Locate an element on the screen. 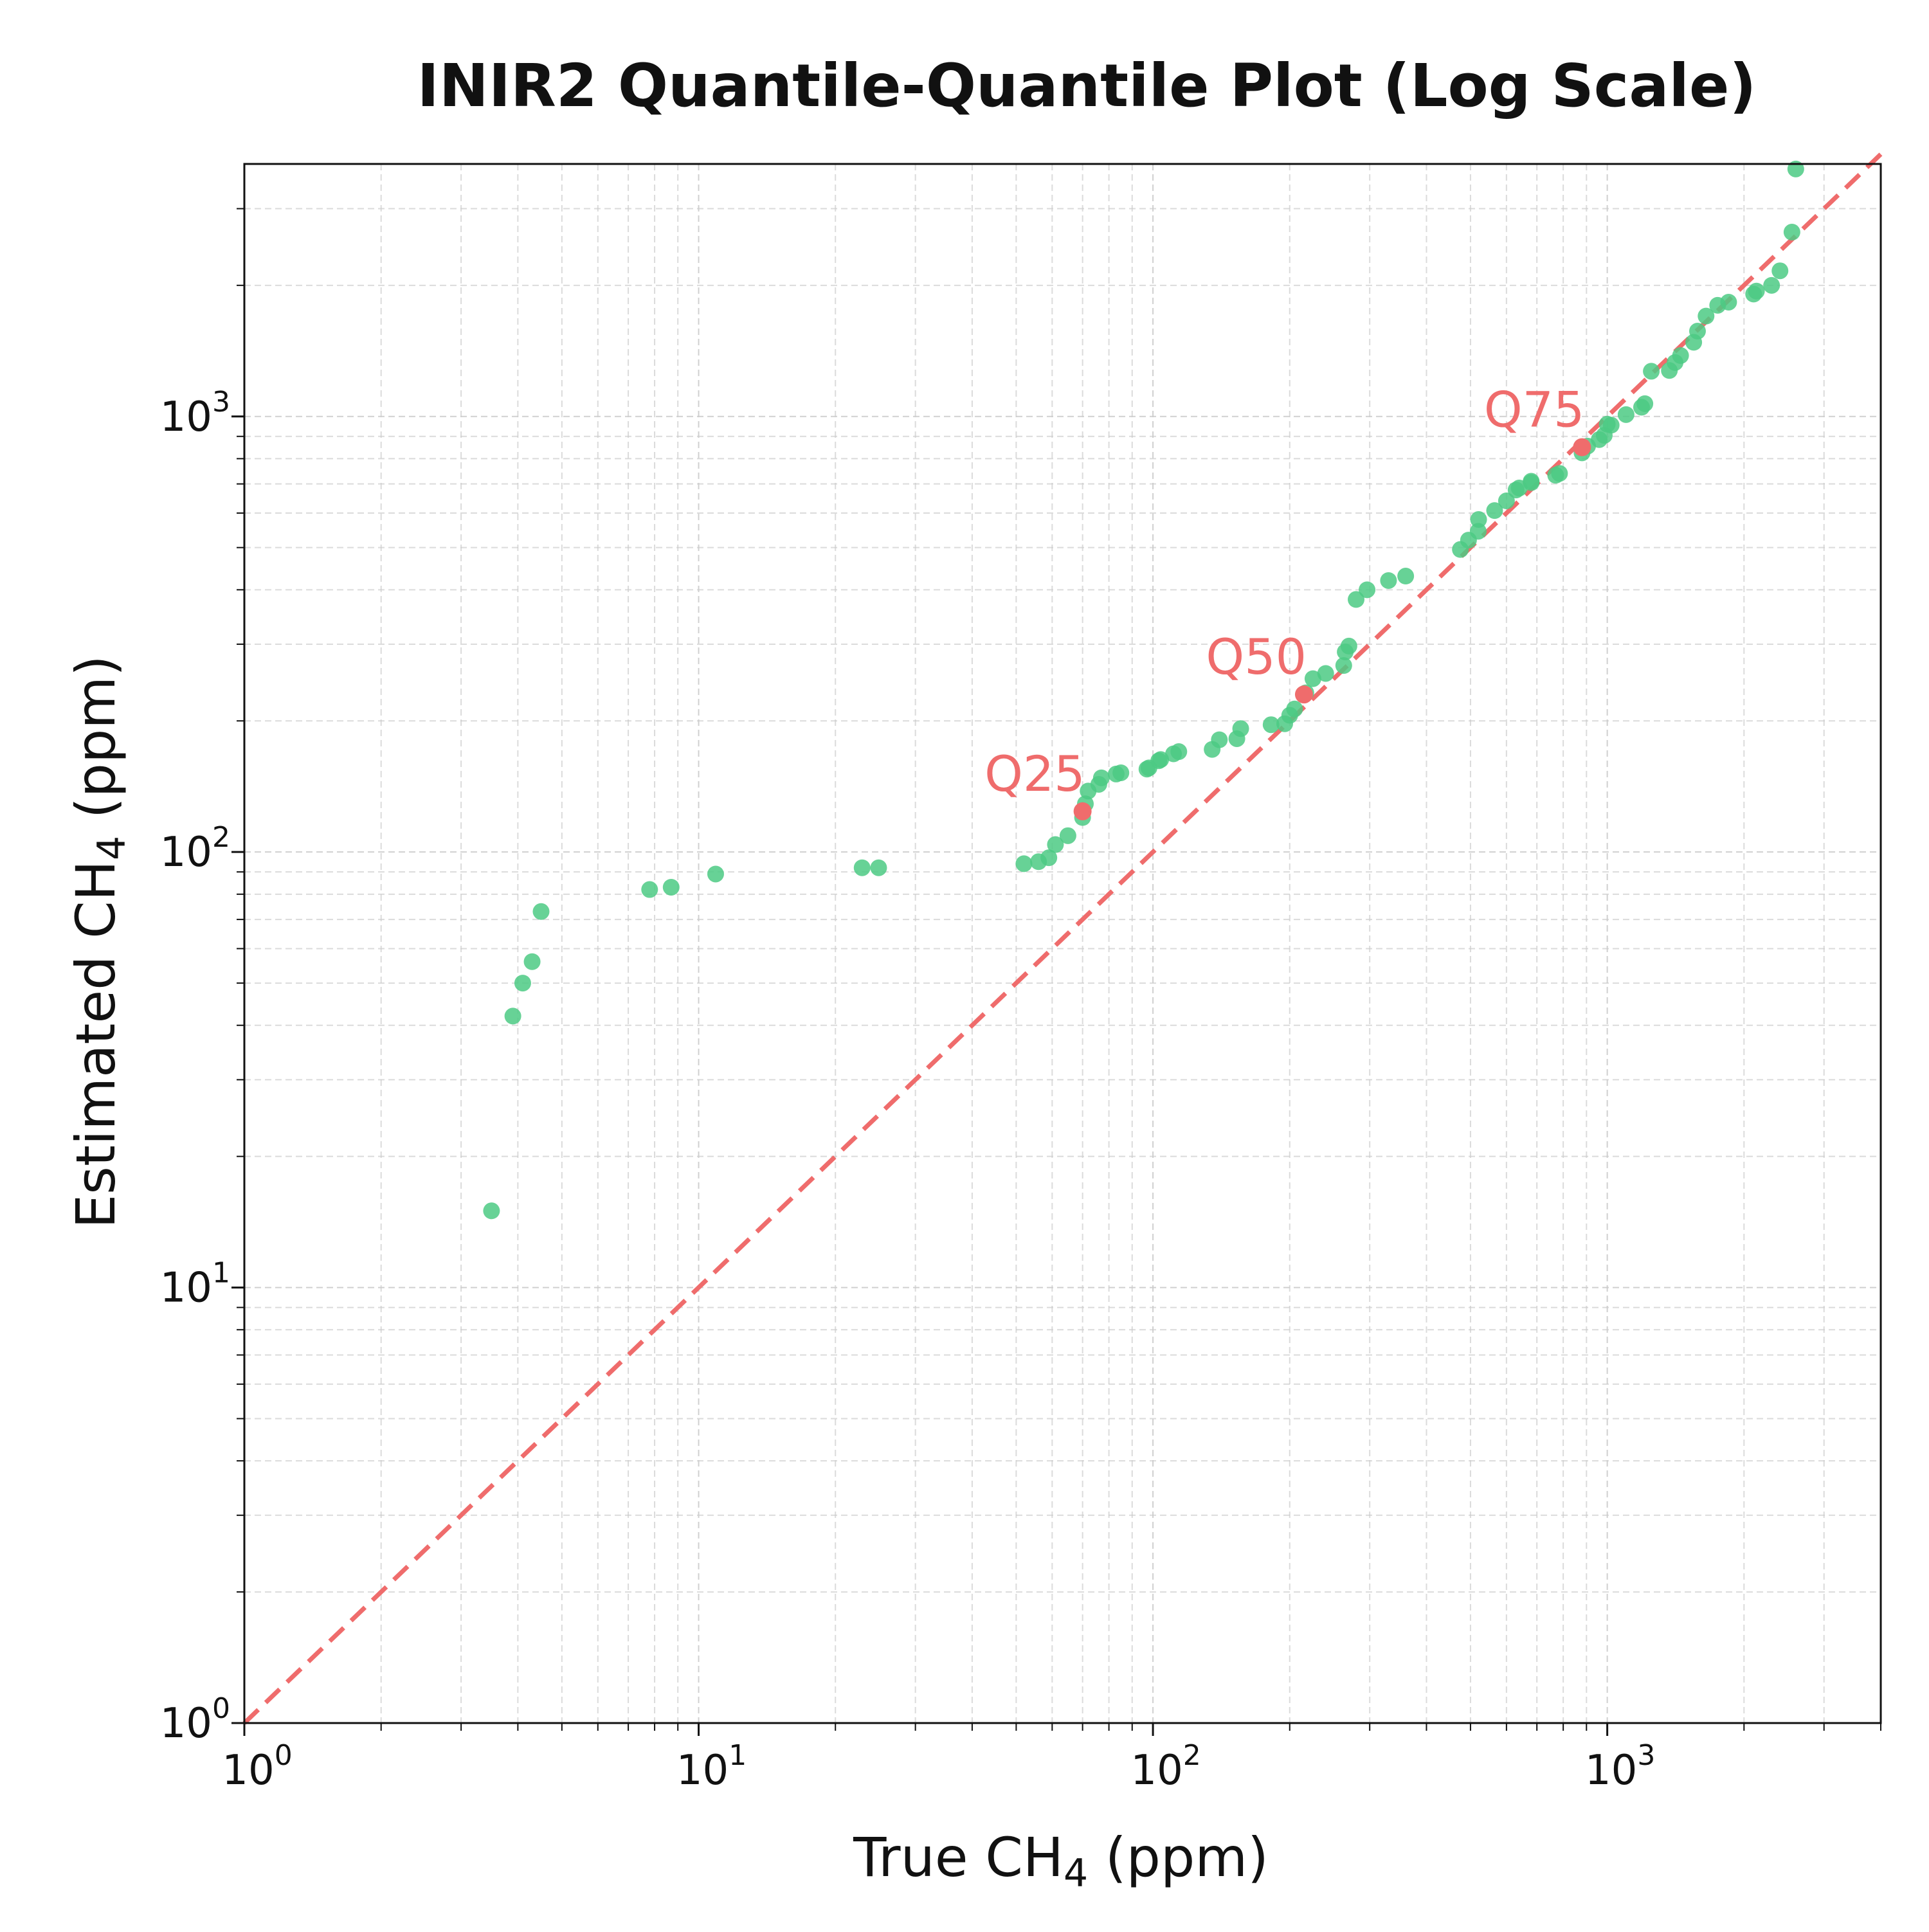 The image size is (1929, 1932). x-tick-label: 10³ is located at coordinates (1620, 1767).